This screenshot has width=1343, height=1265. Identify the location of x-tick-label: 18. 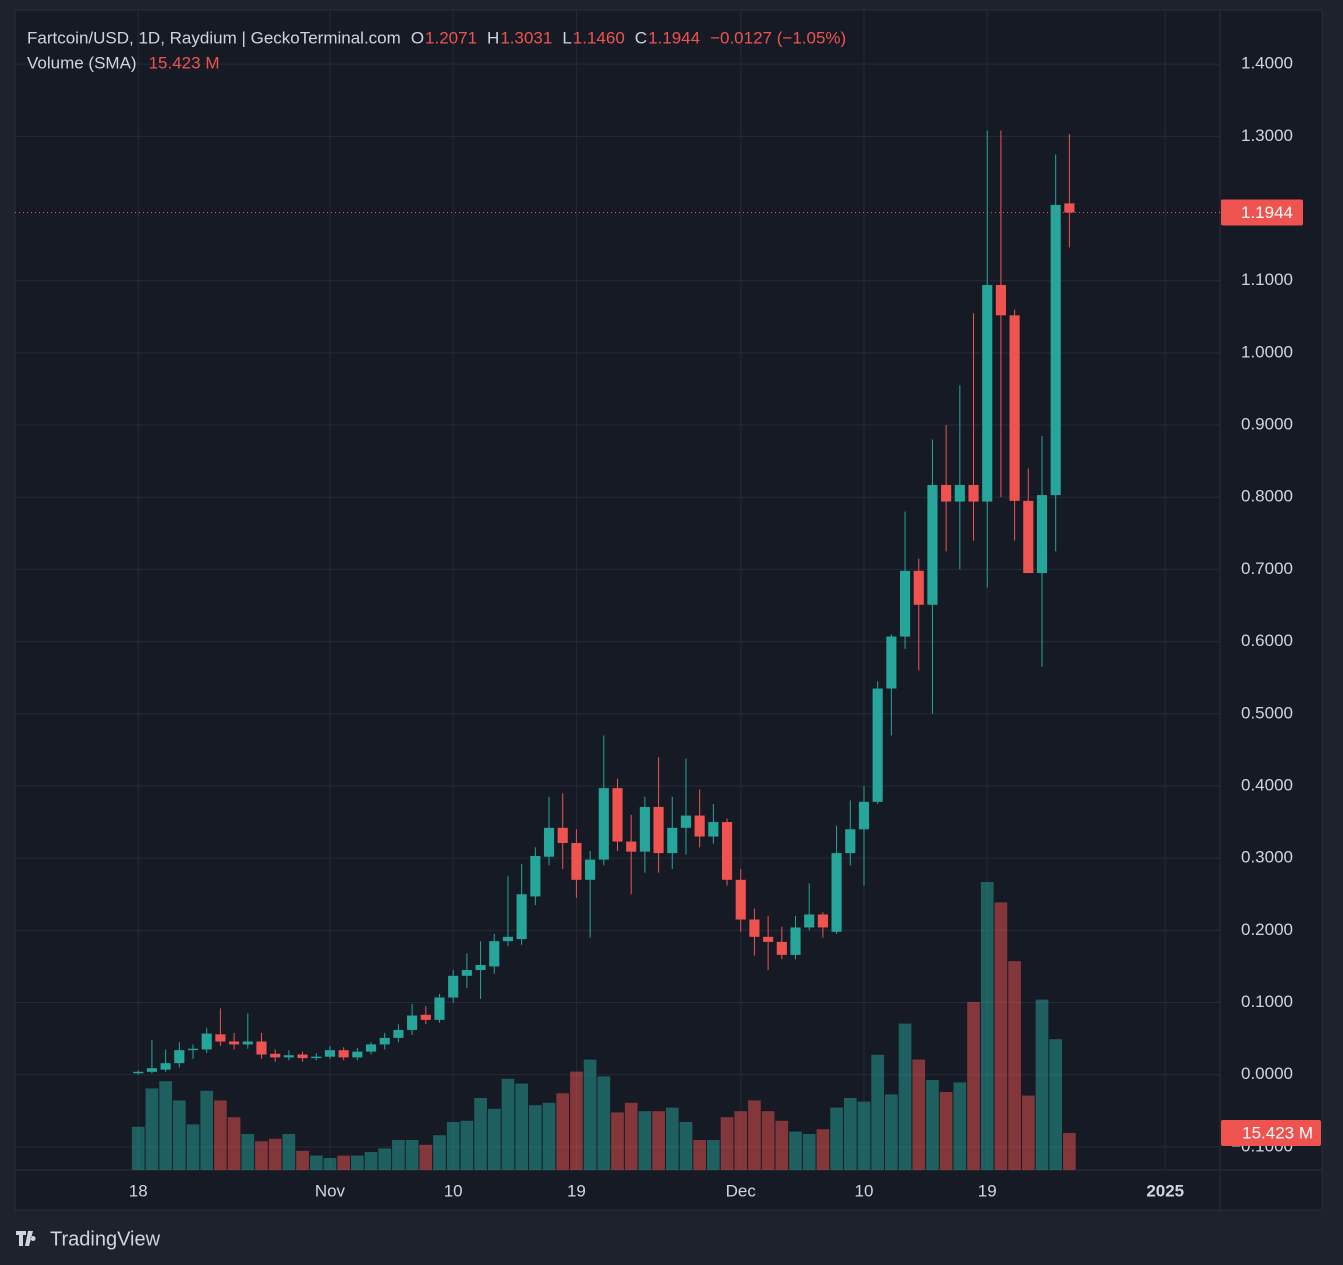
(138, 1190).